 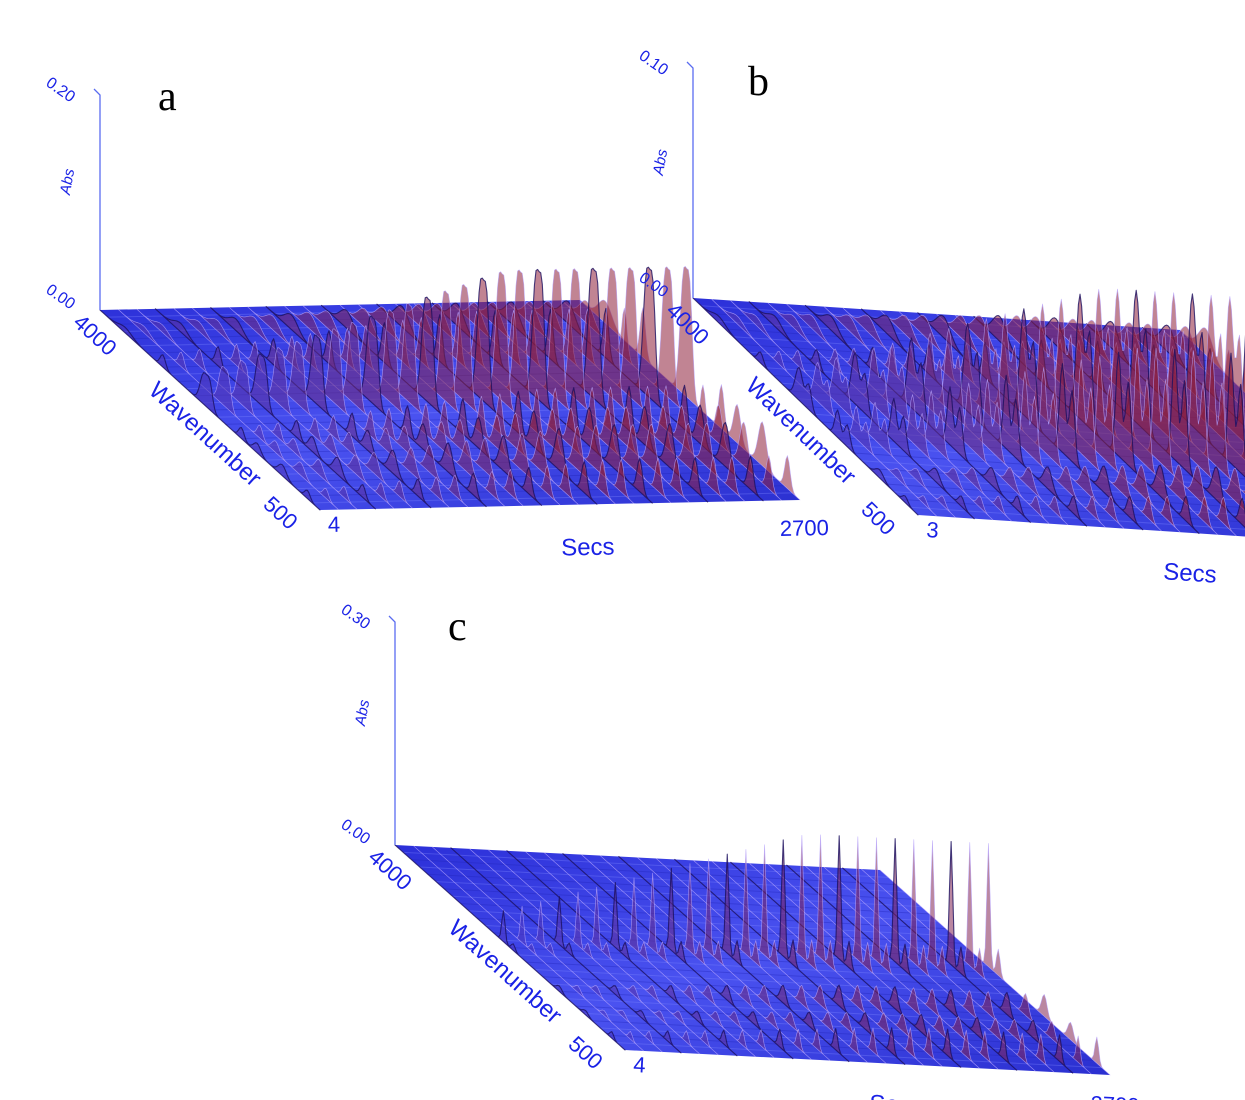 I want to click on z-axis-line-c, so click(x=392, y=730).